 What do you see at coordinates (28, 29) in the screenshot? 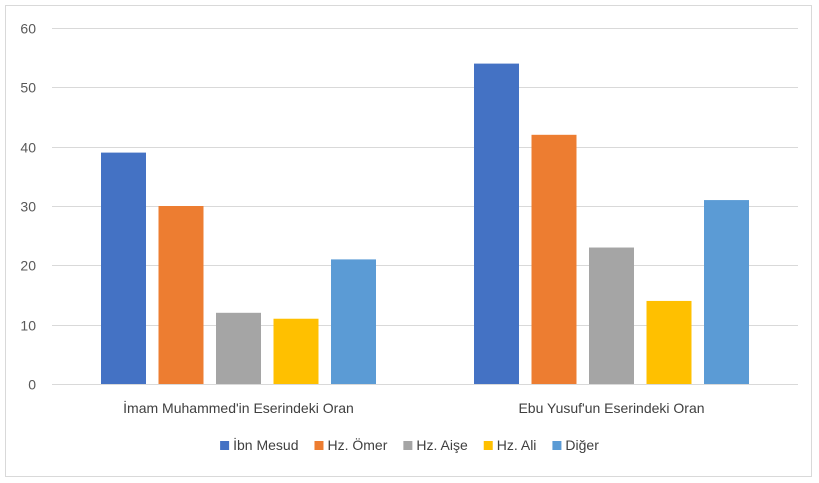
I see `y-tick-label: 60` at bounding box center [28, 29].